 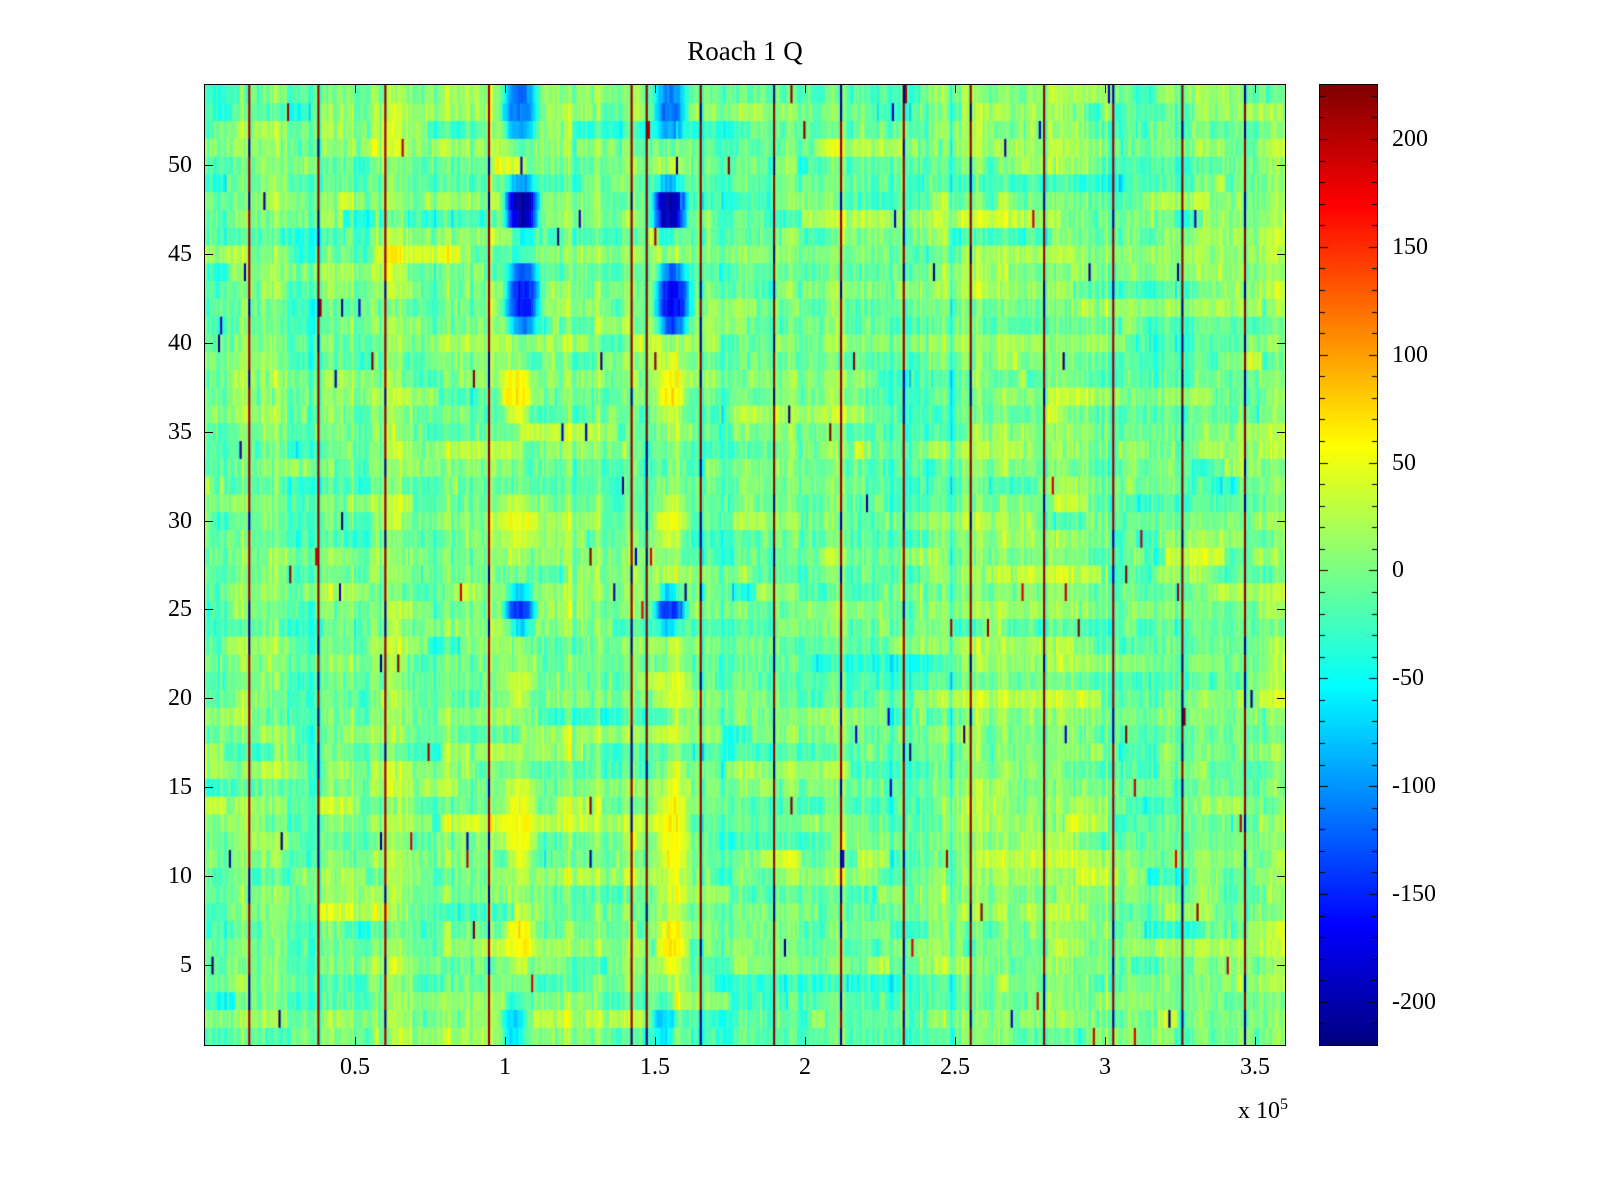 What do you see at coordinates (1404, 462) in the screenshot?
I see `colorbar-tick-label: 50` at bounding box center [1404, 462].